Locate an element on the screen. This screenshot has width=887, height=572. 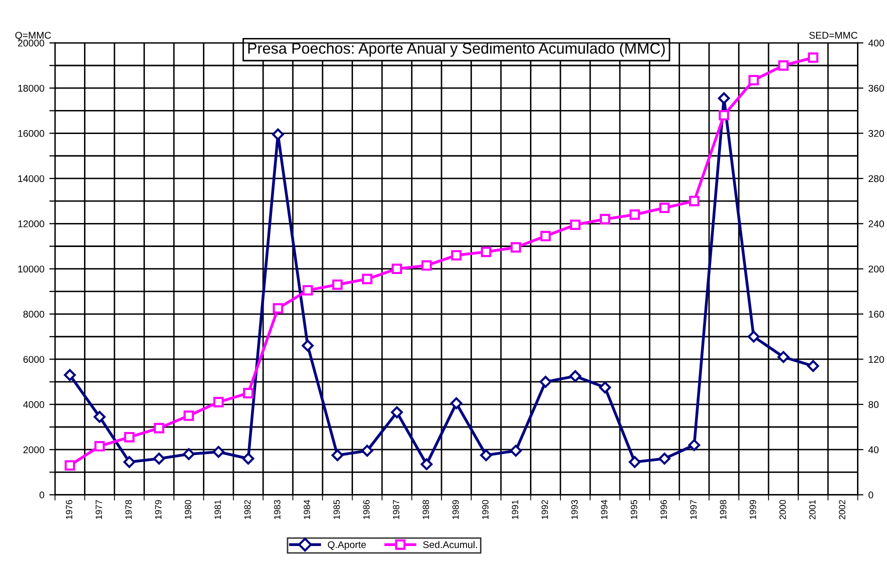
x-tick-label: 1985 is located at coordinates (336, 510).